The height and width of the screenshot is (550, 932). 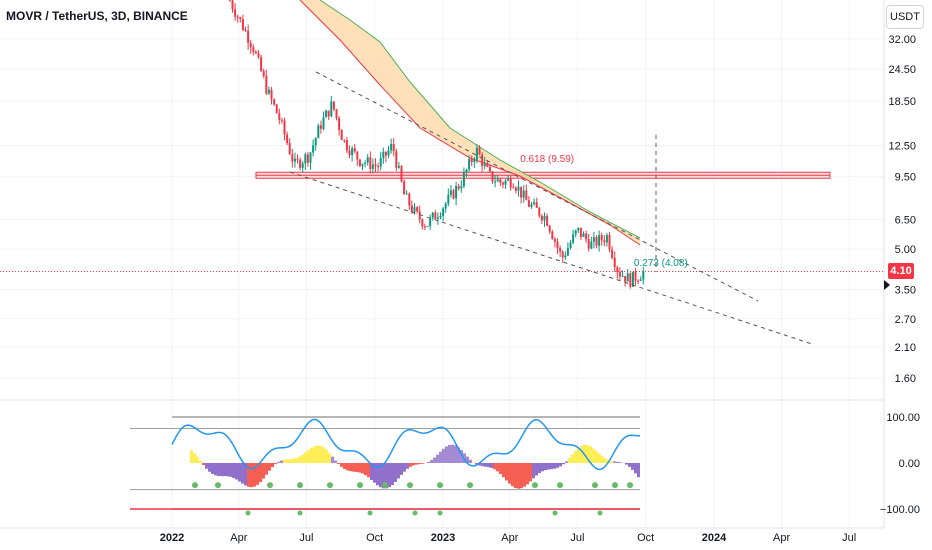 What do you see at coordinates (903, 418) in the screenshot?
I see `osc-tick-label: 100.00` at bounding box center [903, 418].